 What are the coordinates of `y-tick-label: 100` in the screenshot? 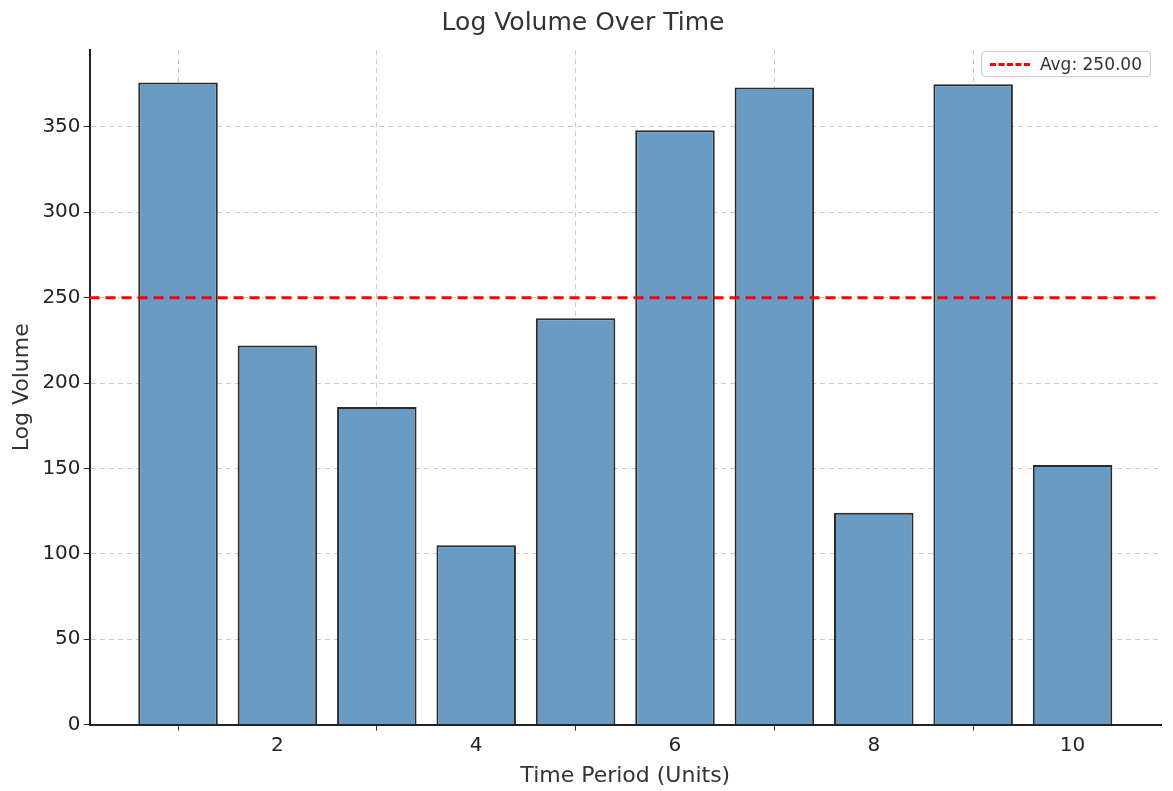 It's located at (61, 552).